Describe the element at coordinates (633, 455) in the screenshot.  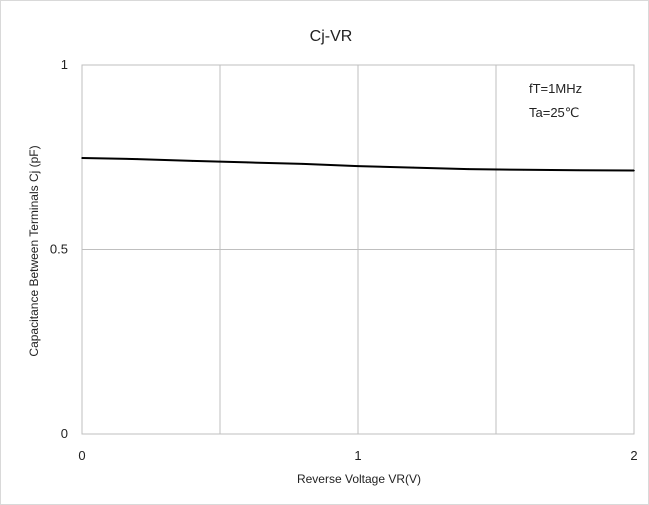
I see `x-tick-label: 2` at that location.